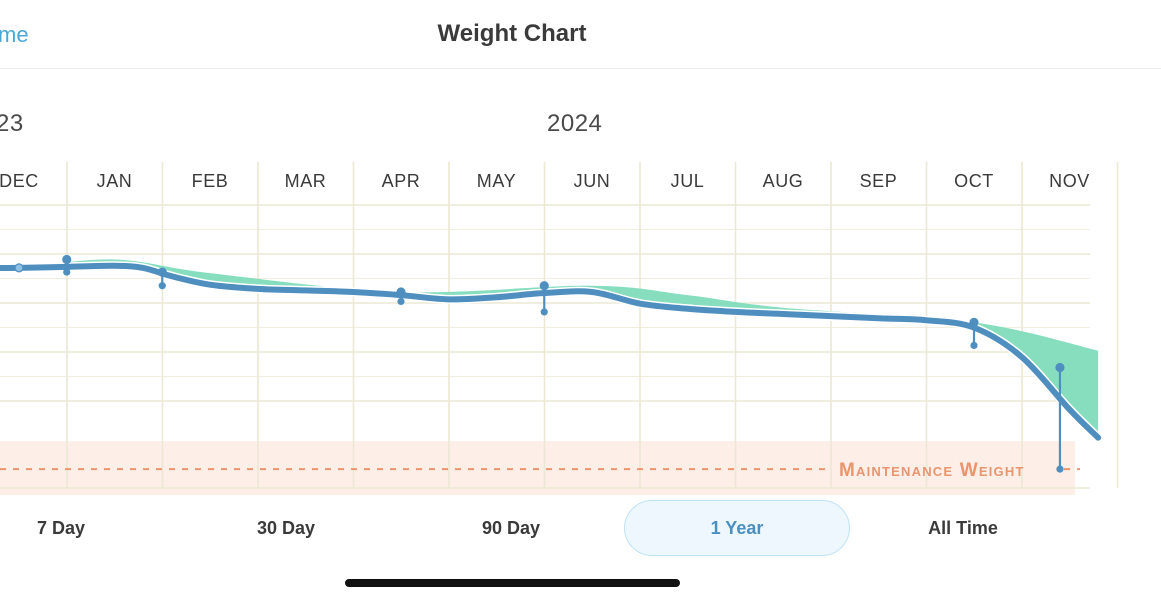 This screenshot has width=1161, height=600. Describe the element at coordinates (963, 527) in the screenshot. I see `range-all-time-button: All Time` at that location.